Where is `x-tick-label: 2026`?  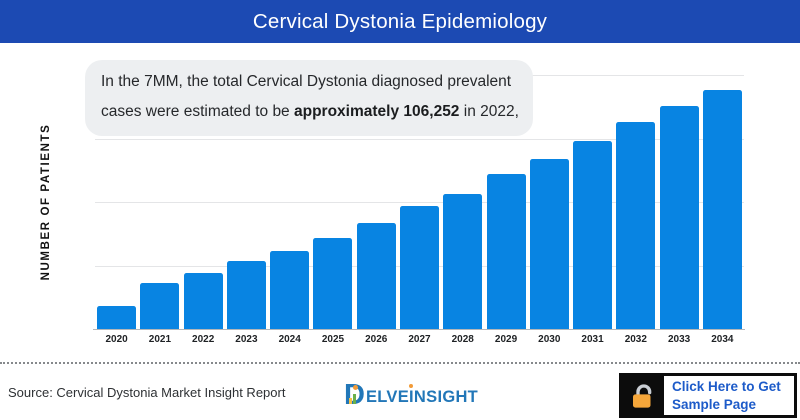 x-tick-label: 2026 is located at coordinates (376, 339).